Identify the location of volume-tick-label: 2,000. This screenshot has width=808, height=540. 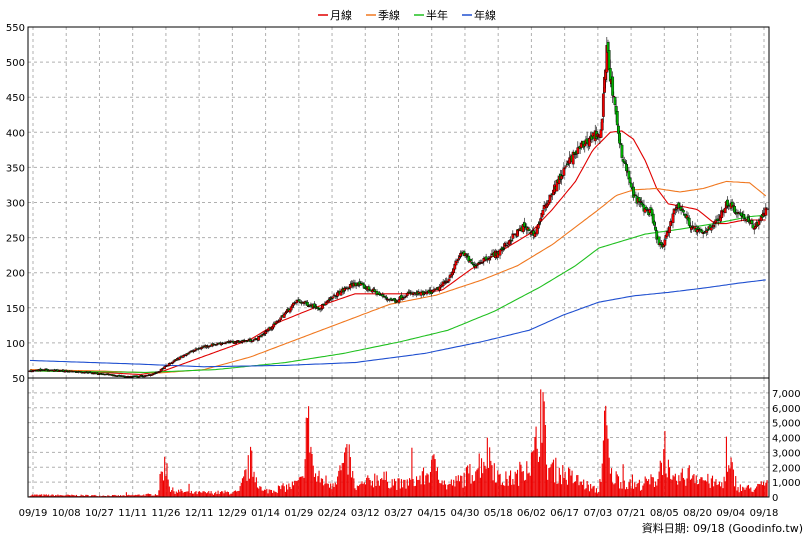
(786, 468).